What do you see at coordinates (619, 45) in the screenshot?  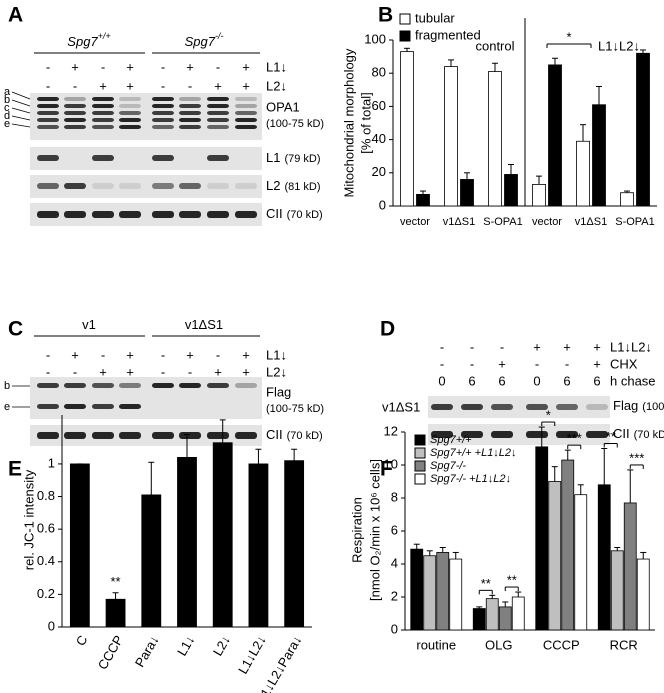 I see `annotation: L1↓L2↓` at bounding box center [619, 45].